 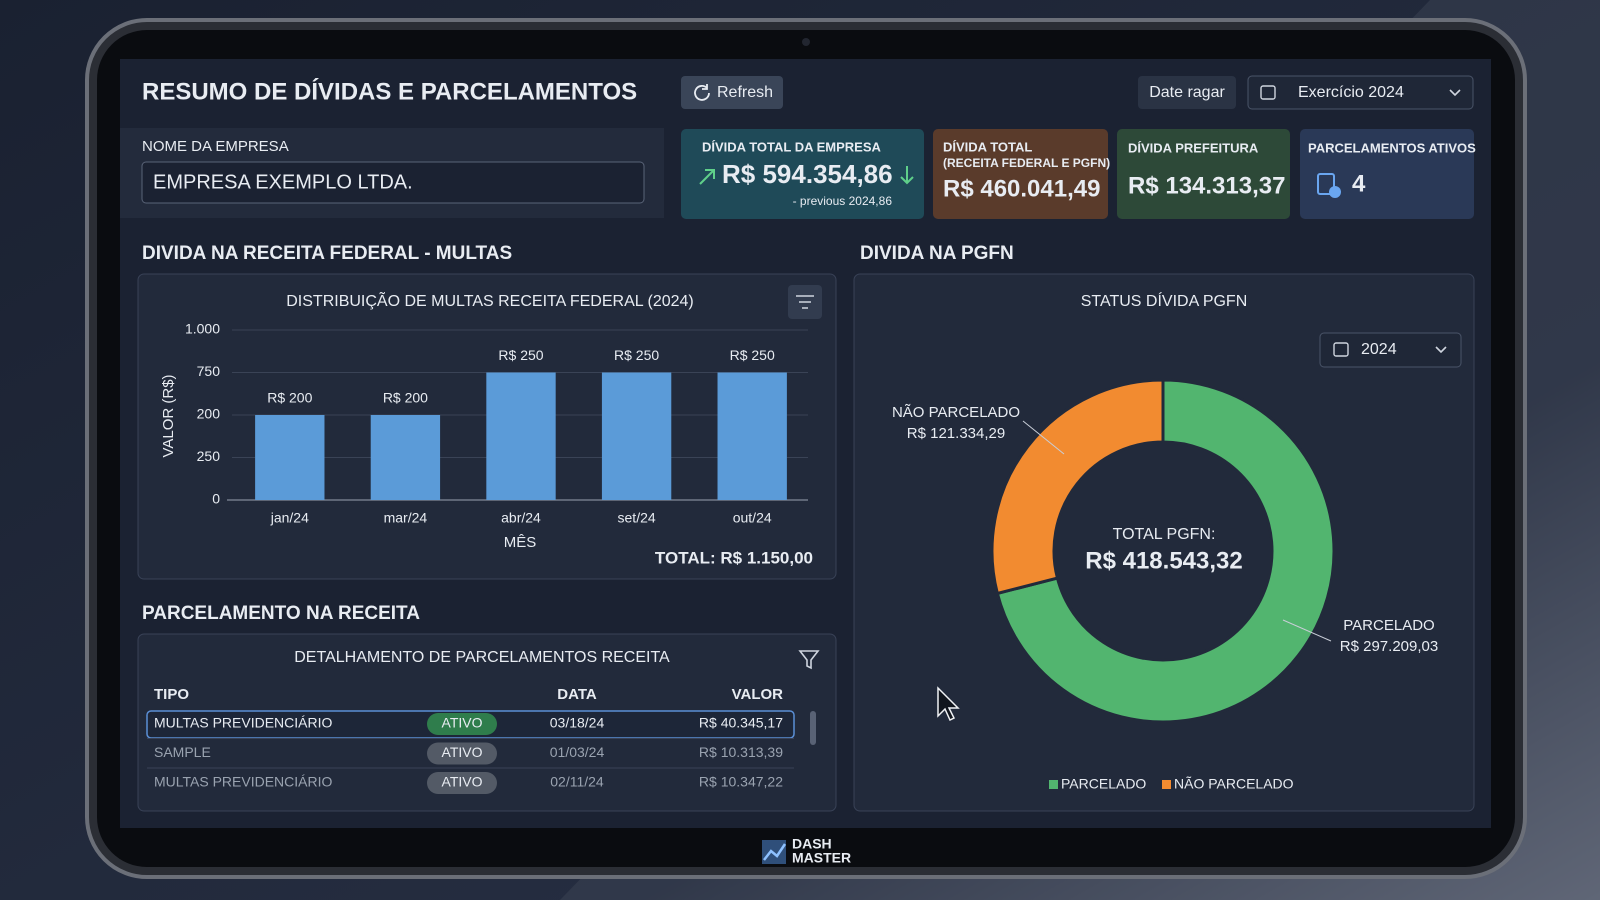 I want to click on section-title: DIVIDA NA PGFN, so click(x=937, y=253).